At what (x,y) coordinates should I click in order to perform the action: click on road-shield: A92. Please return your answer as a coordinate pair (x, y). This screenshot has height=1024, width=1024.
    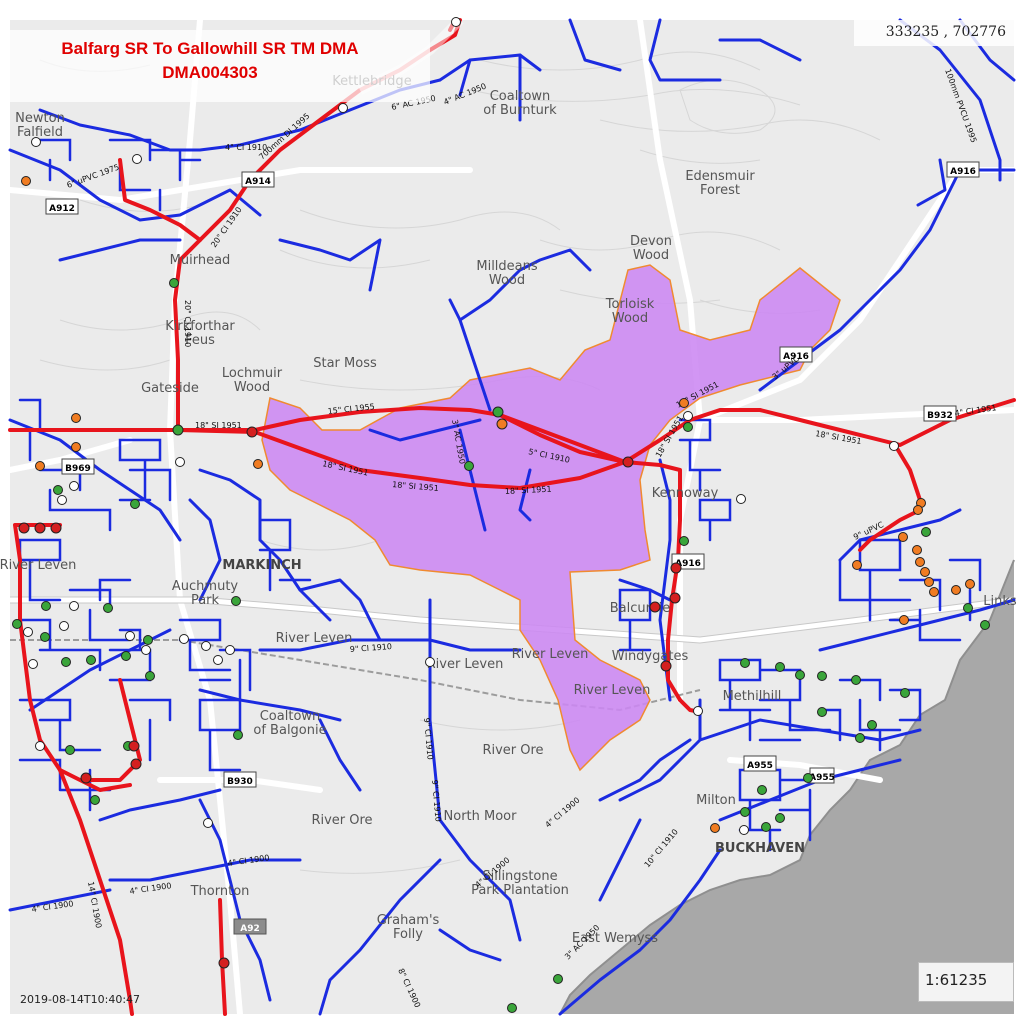
    Looking at the image, I should click on (250, 926).